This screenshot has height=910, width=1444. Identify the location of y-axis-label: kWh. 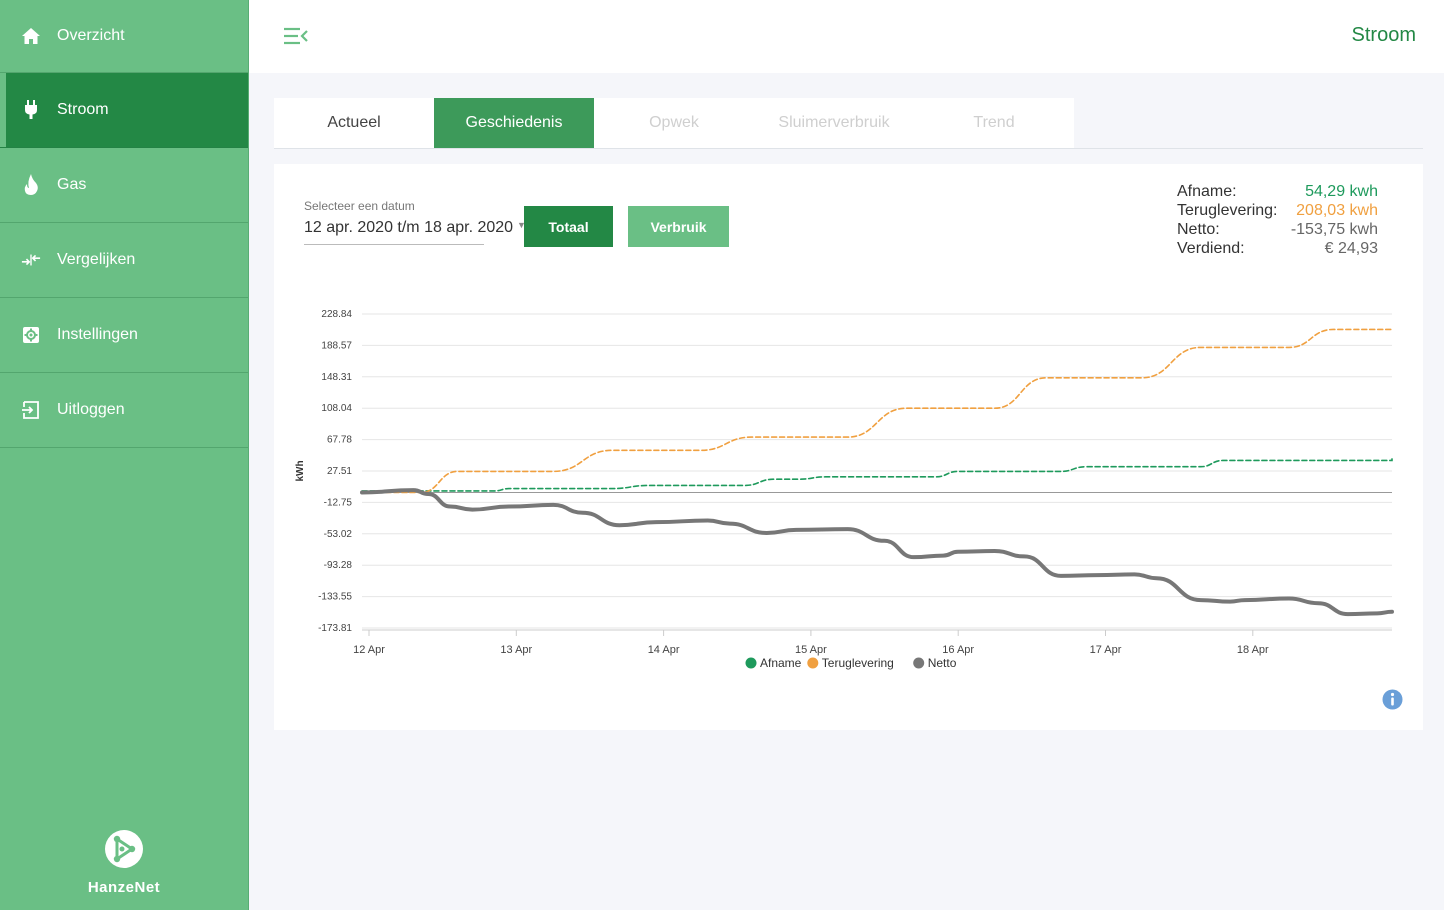
(300, 470).